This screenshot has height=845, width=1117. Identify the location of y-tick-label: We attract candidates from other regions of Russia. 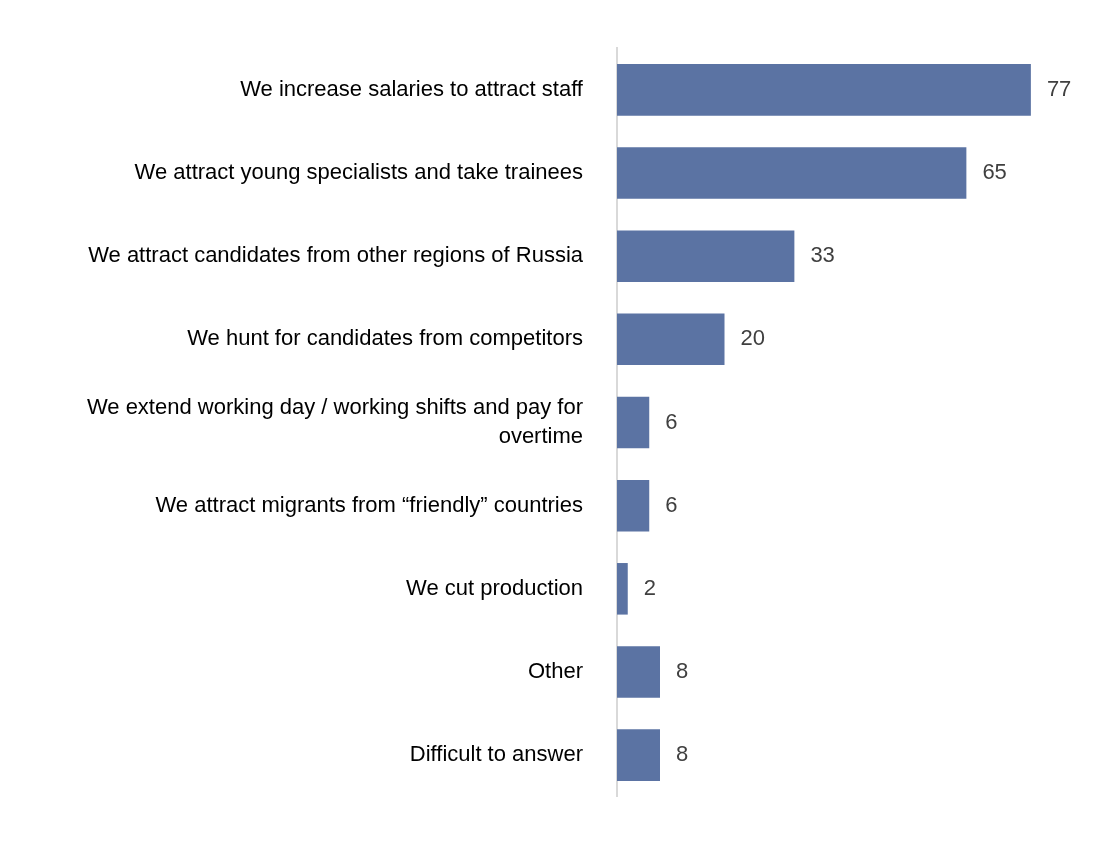
(336, 255).